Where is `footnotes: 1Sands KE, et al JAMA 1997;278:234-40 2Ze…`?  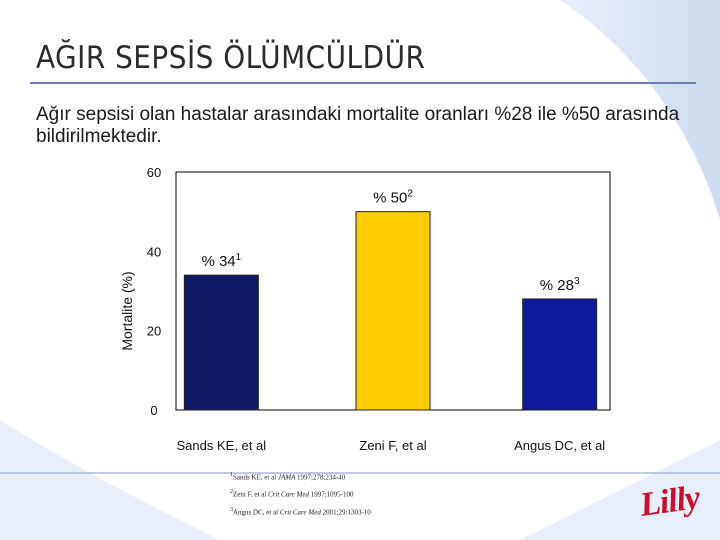
footnotes: 1Sands KE, et al JAMA 1997;278:234-40 2Ze… is located at coordinates (300, 494).